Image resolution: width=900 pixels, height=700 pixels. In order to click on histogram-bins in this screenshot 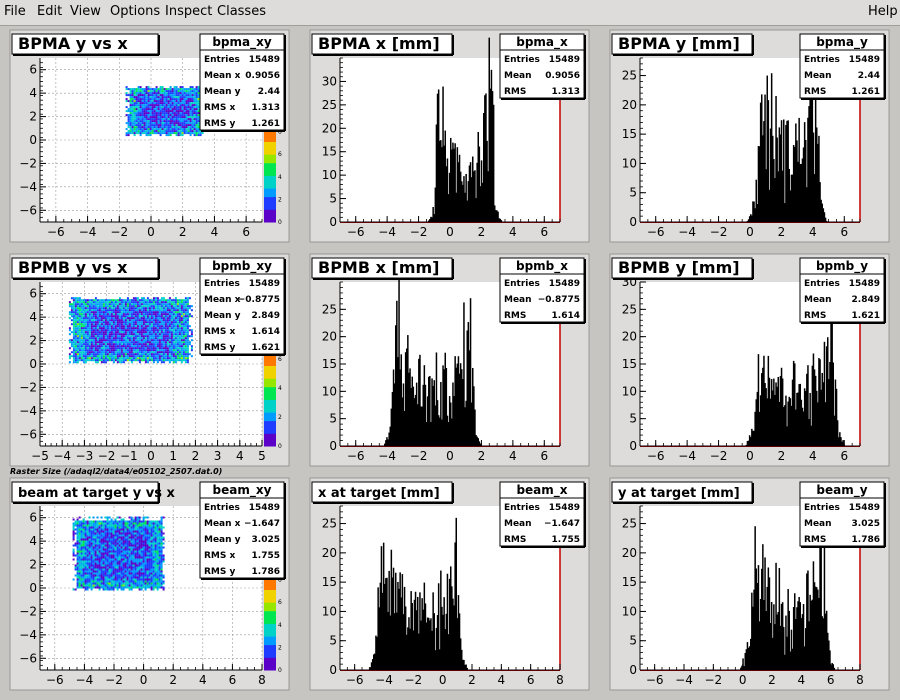, I will do `click(465, 130)`.